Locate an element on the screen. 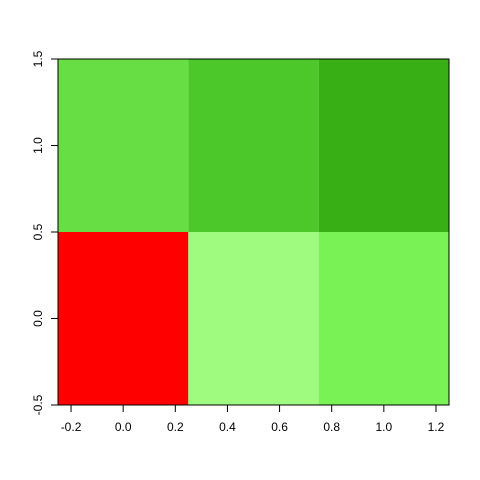 The height and width of the screenshot is (480, 480). y-tick-label: 1.5 is located at coordinates (38, 58).